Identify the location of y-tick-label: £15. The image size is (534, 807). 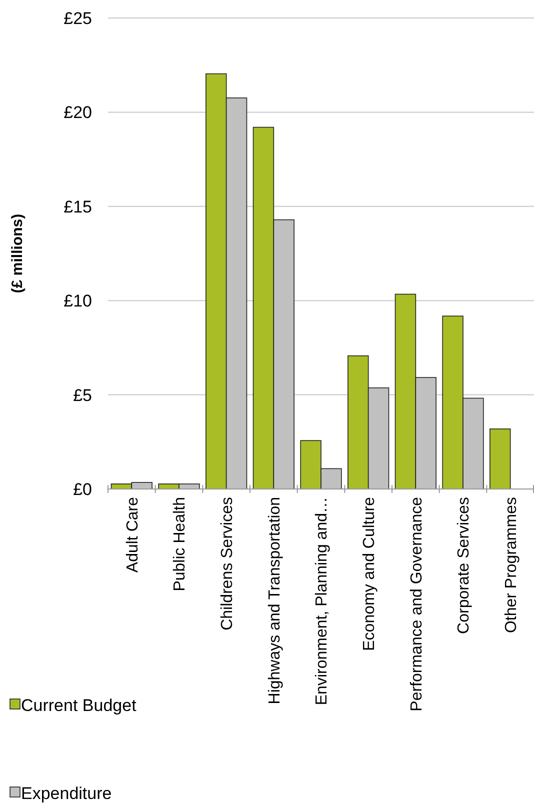
(78, 206).